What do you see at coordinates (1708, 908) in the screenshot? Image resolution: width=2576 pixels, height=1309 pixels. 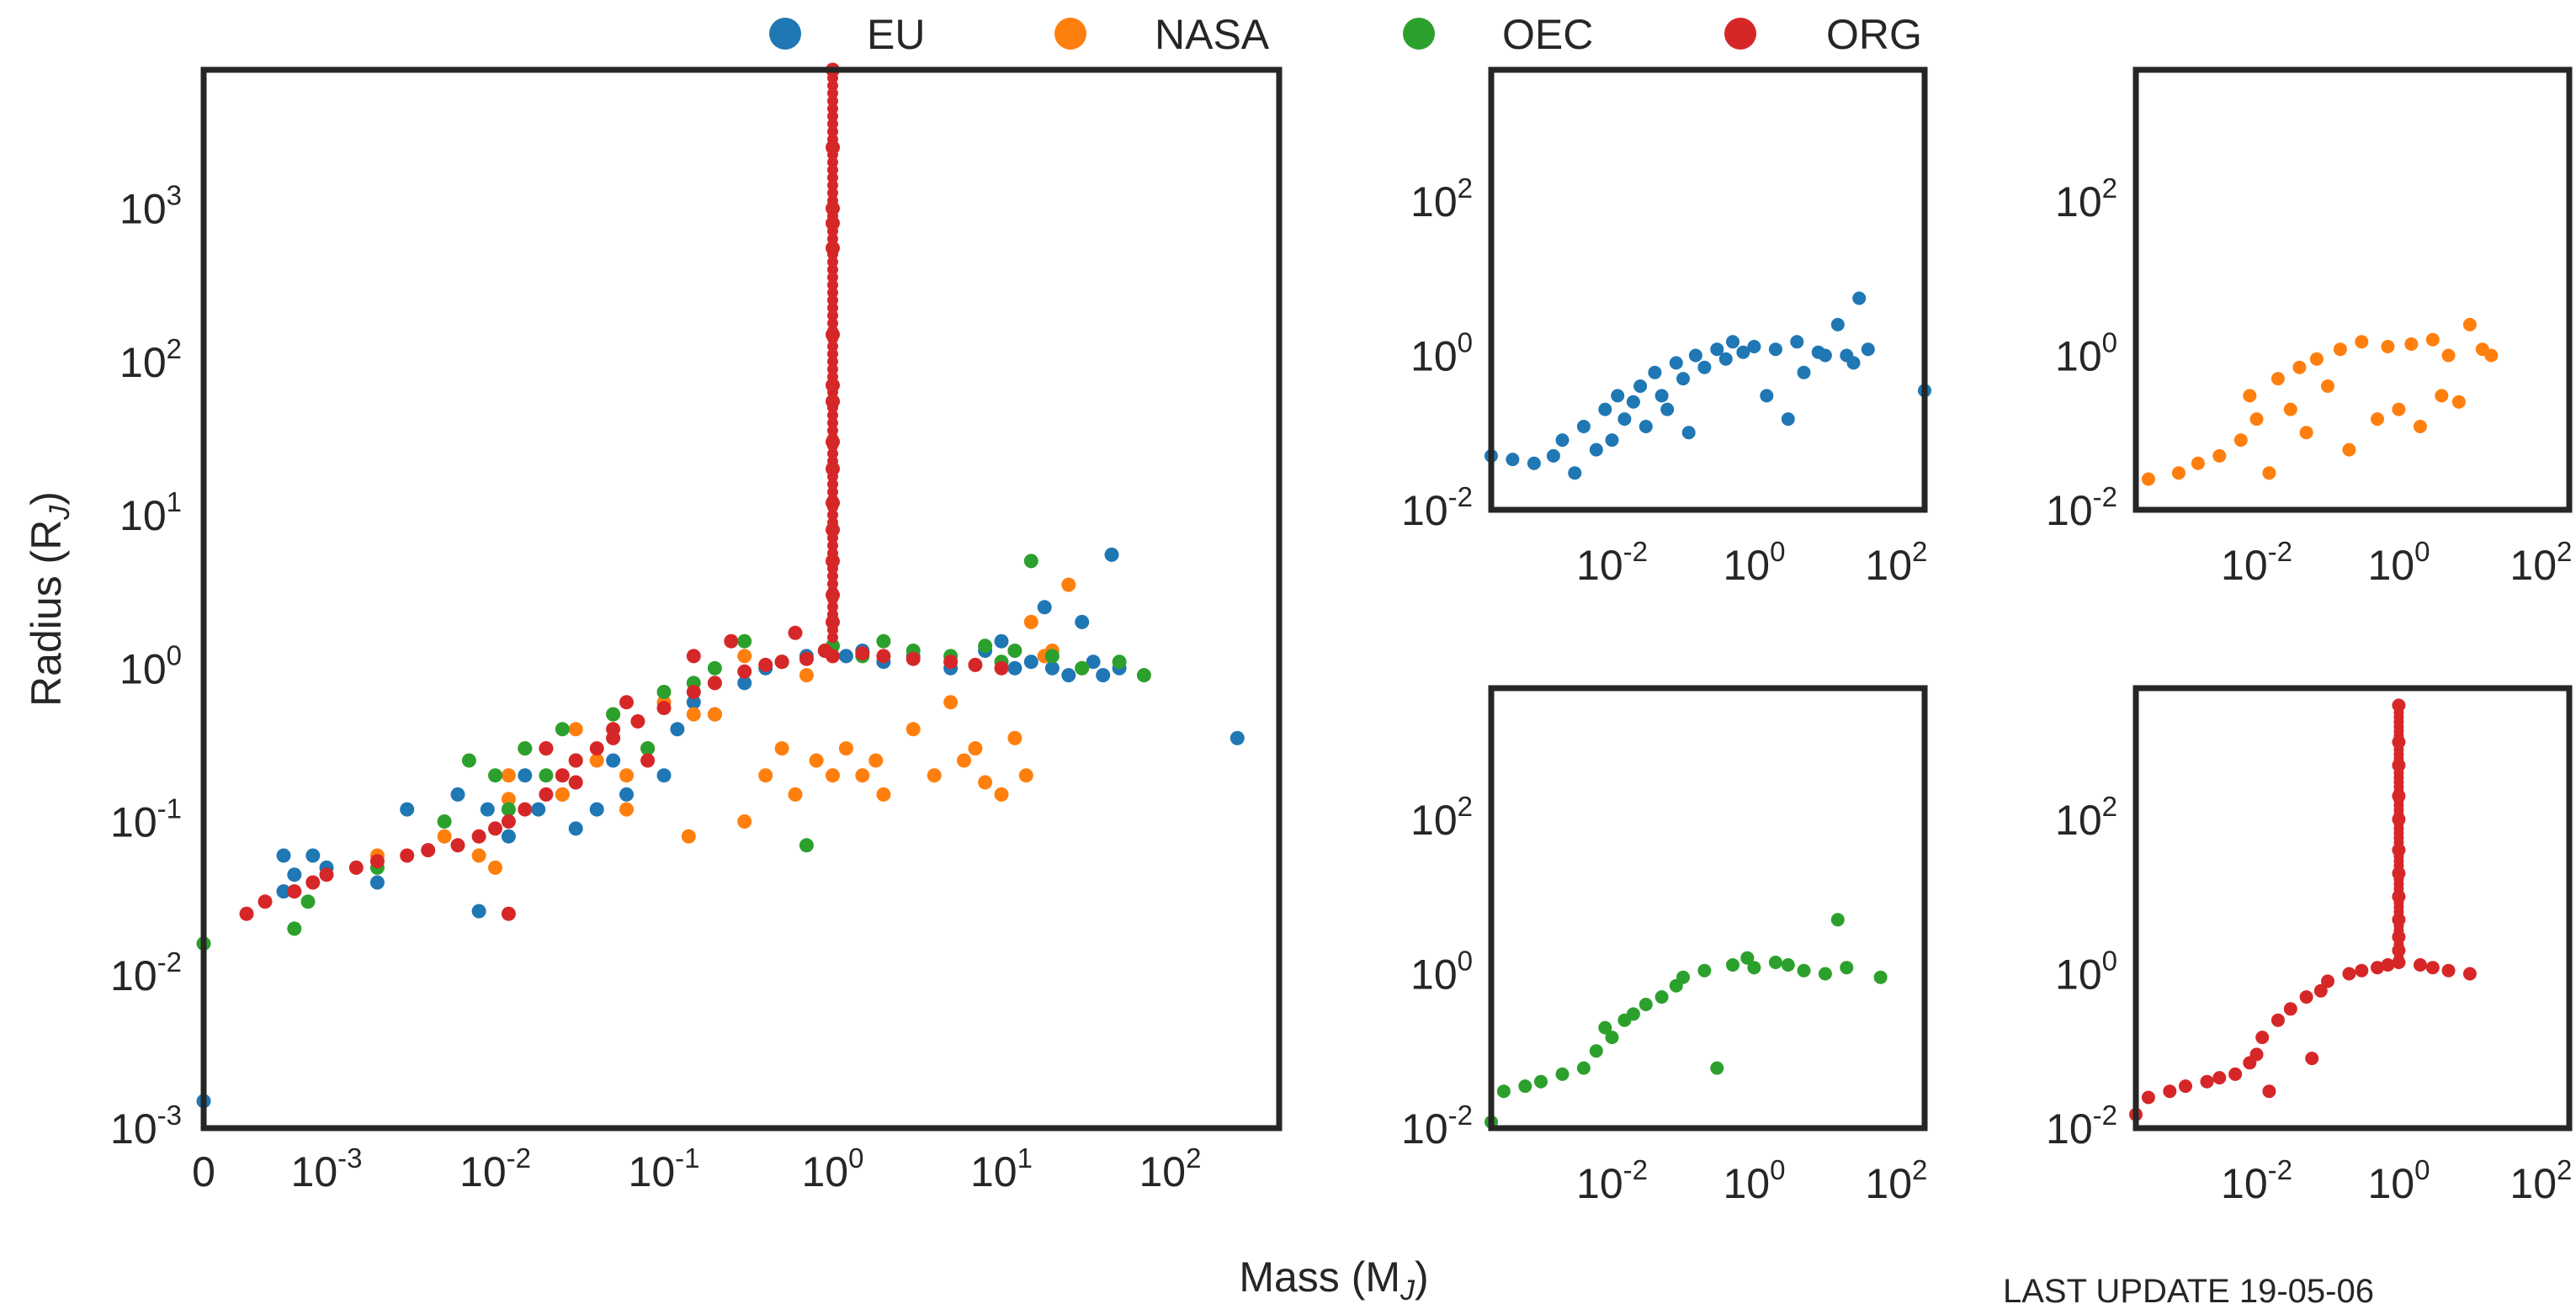 I see `oec-plot-frame` at bounding box center [1708, 908].